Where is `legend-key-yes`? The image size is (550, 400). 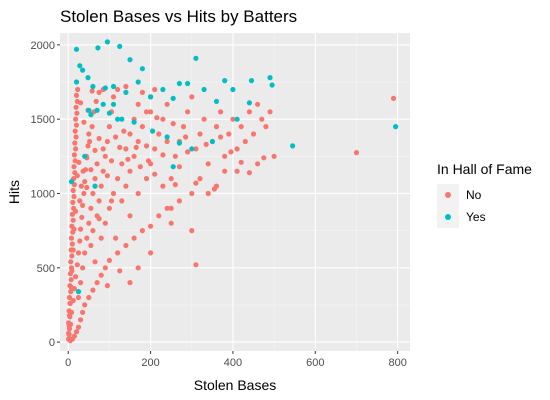
legend-key-yes is located at coordinates (448, 217).